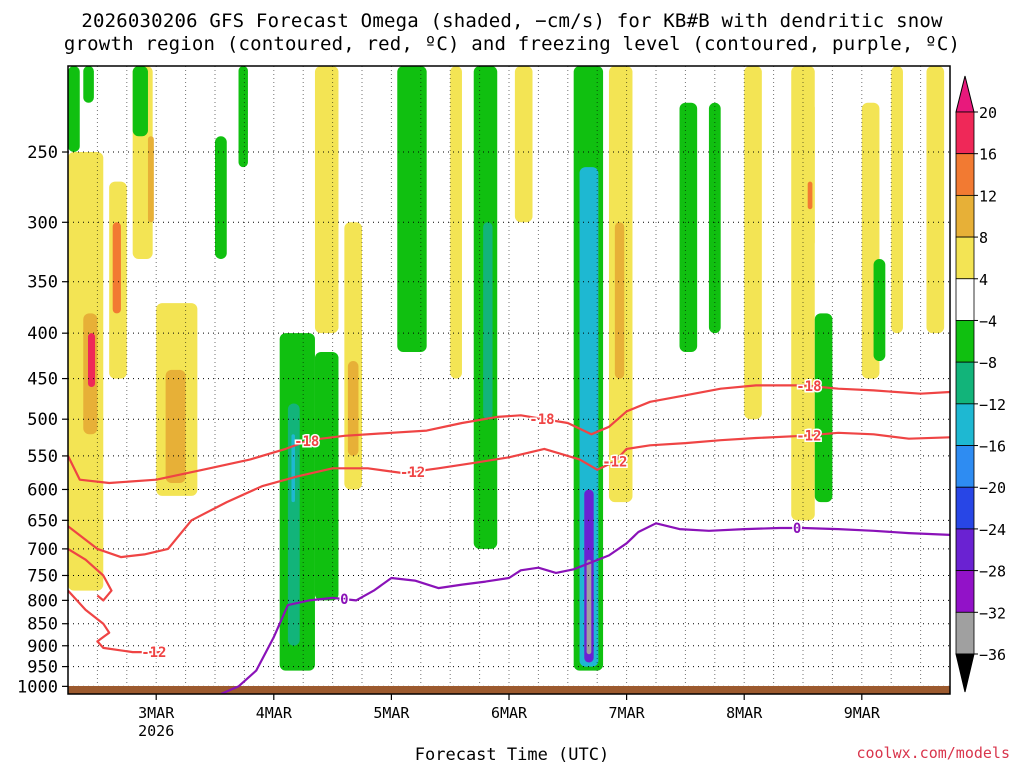 This screenshot has width=1024, height=768. I want to click on ground-strip, so click(509, 690).